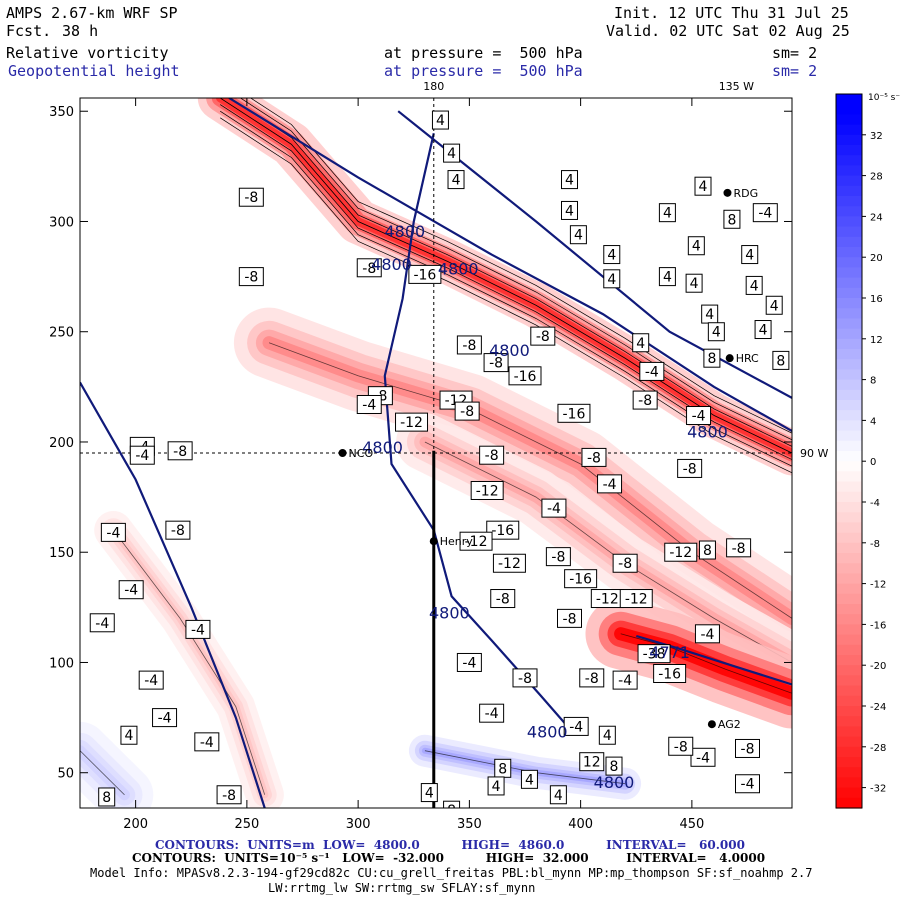 The image size is (900, 900). I want to click on colorbar-label: 20, so click(876, 258).